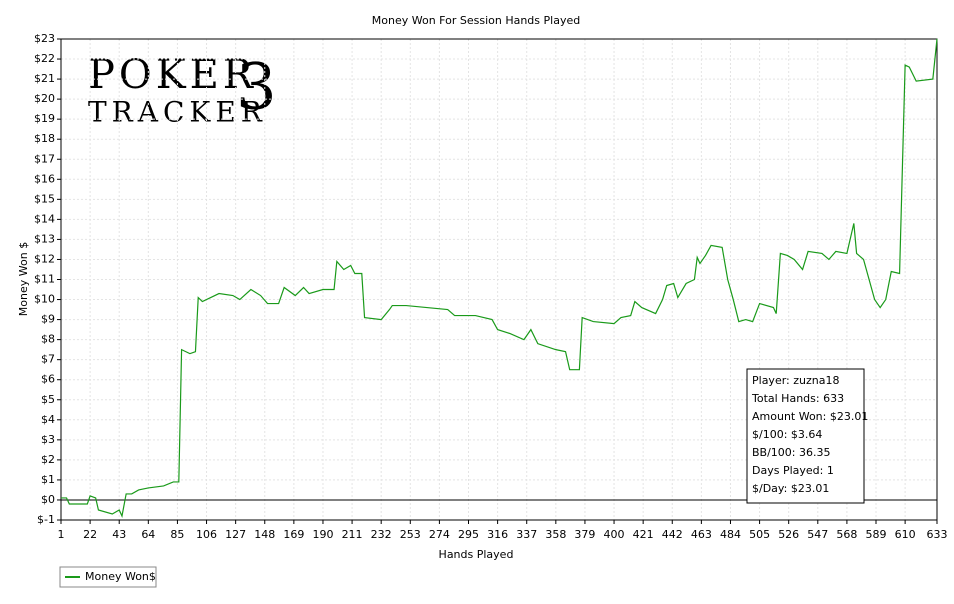 Image resolution: width=954 pixels, height=604 pixels. I want to click on y-tick-label: $22, so click(44, 58).